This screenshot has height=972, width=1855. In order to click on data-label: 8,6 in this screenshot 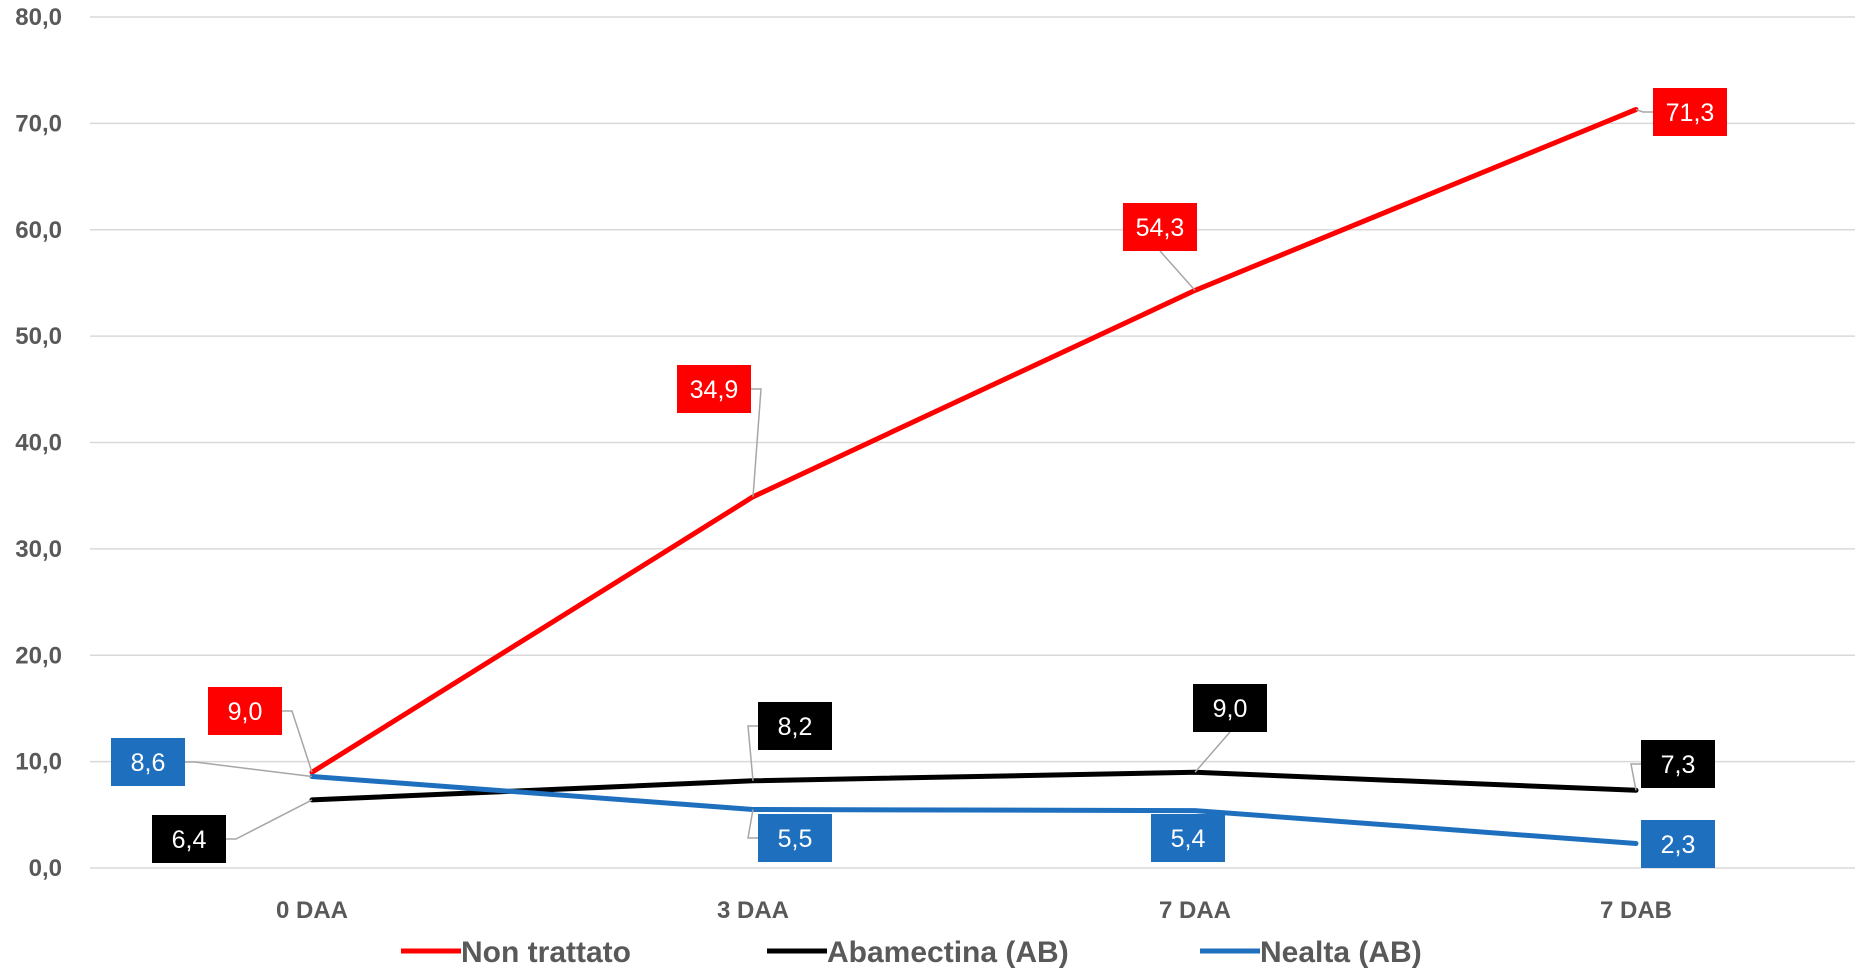, I will do `click(148, 763)`.